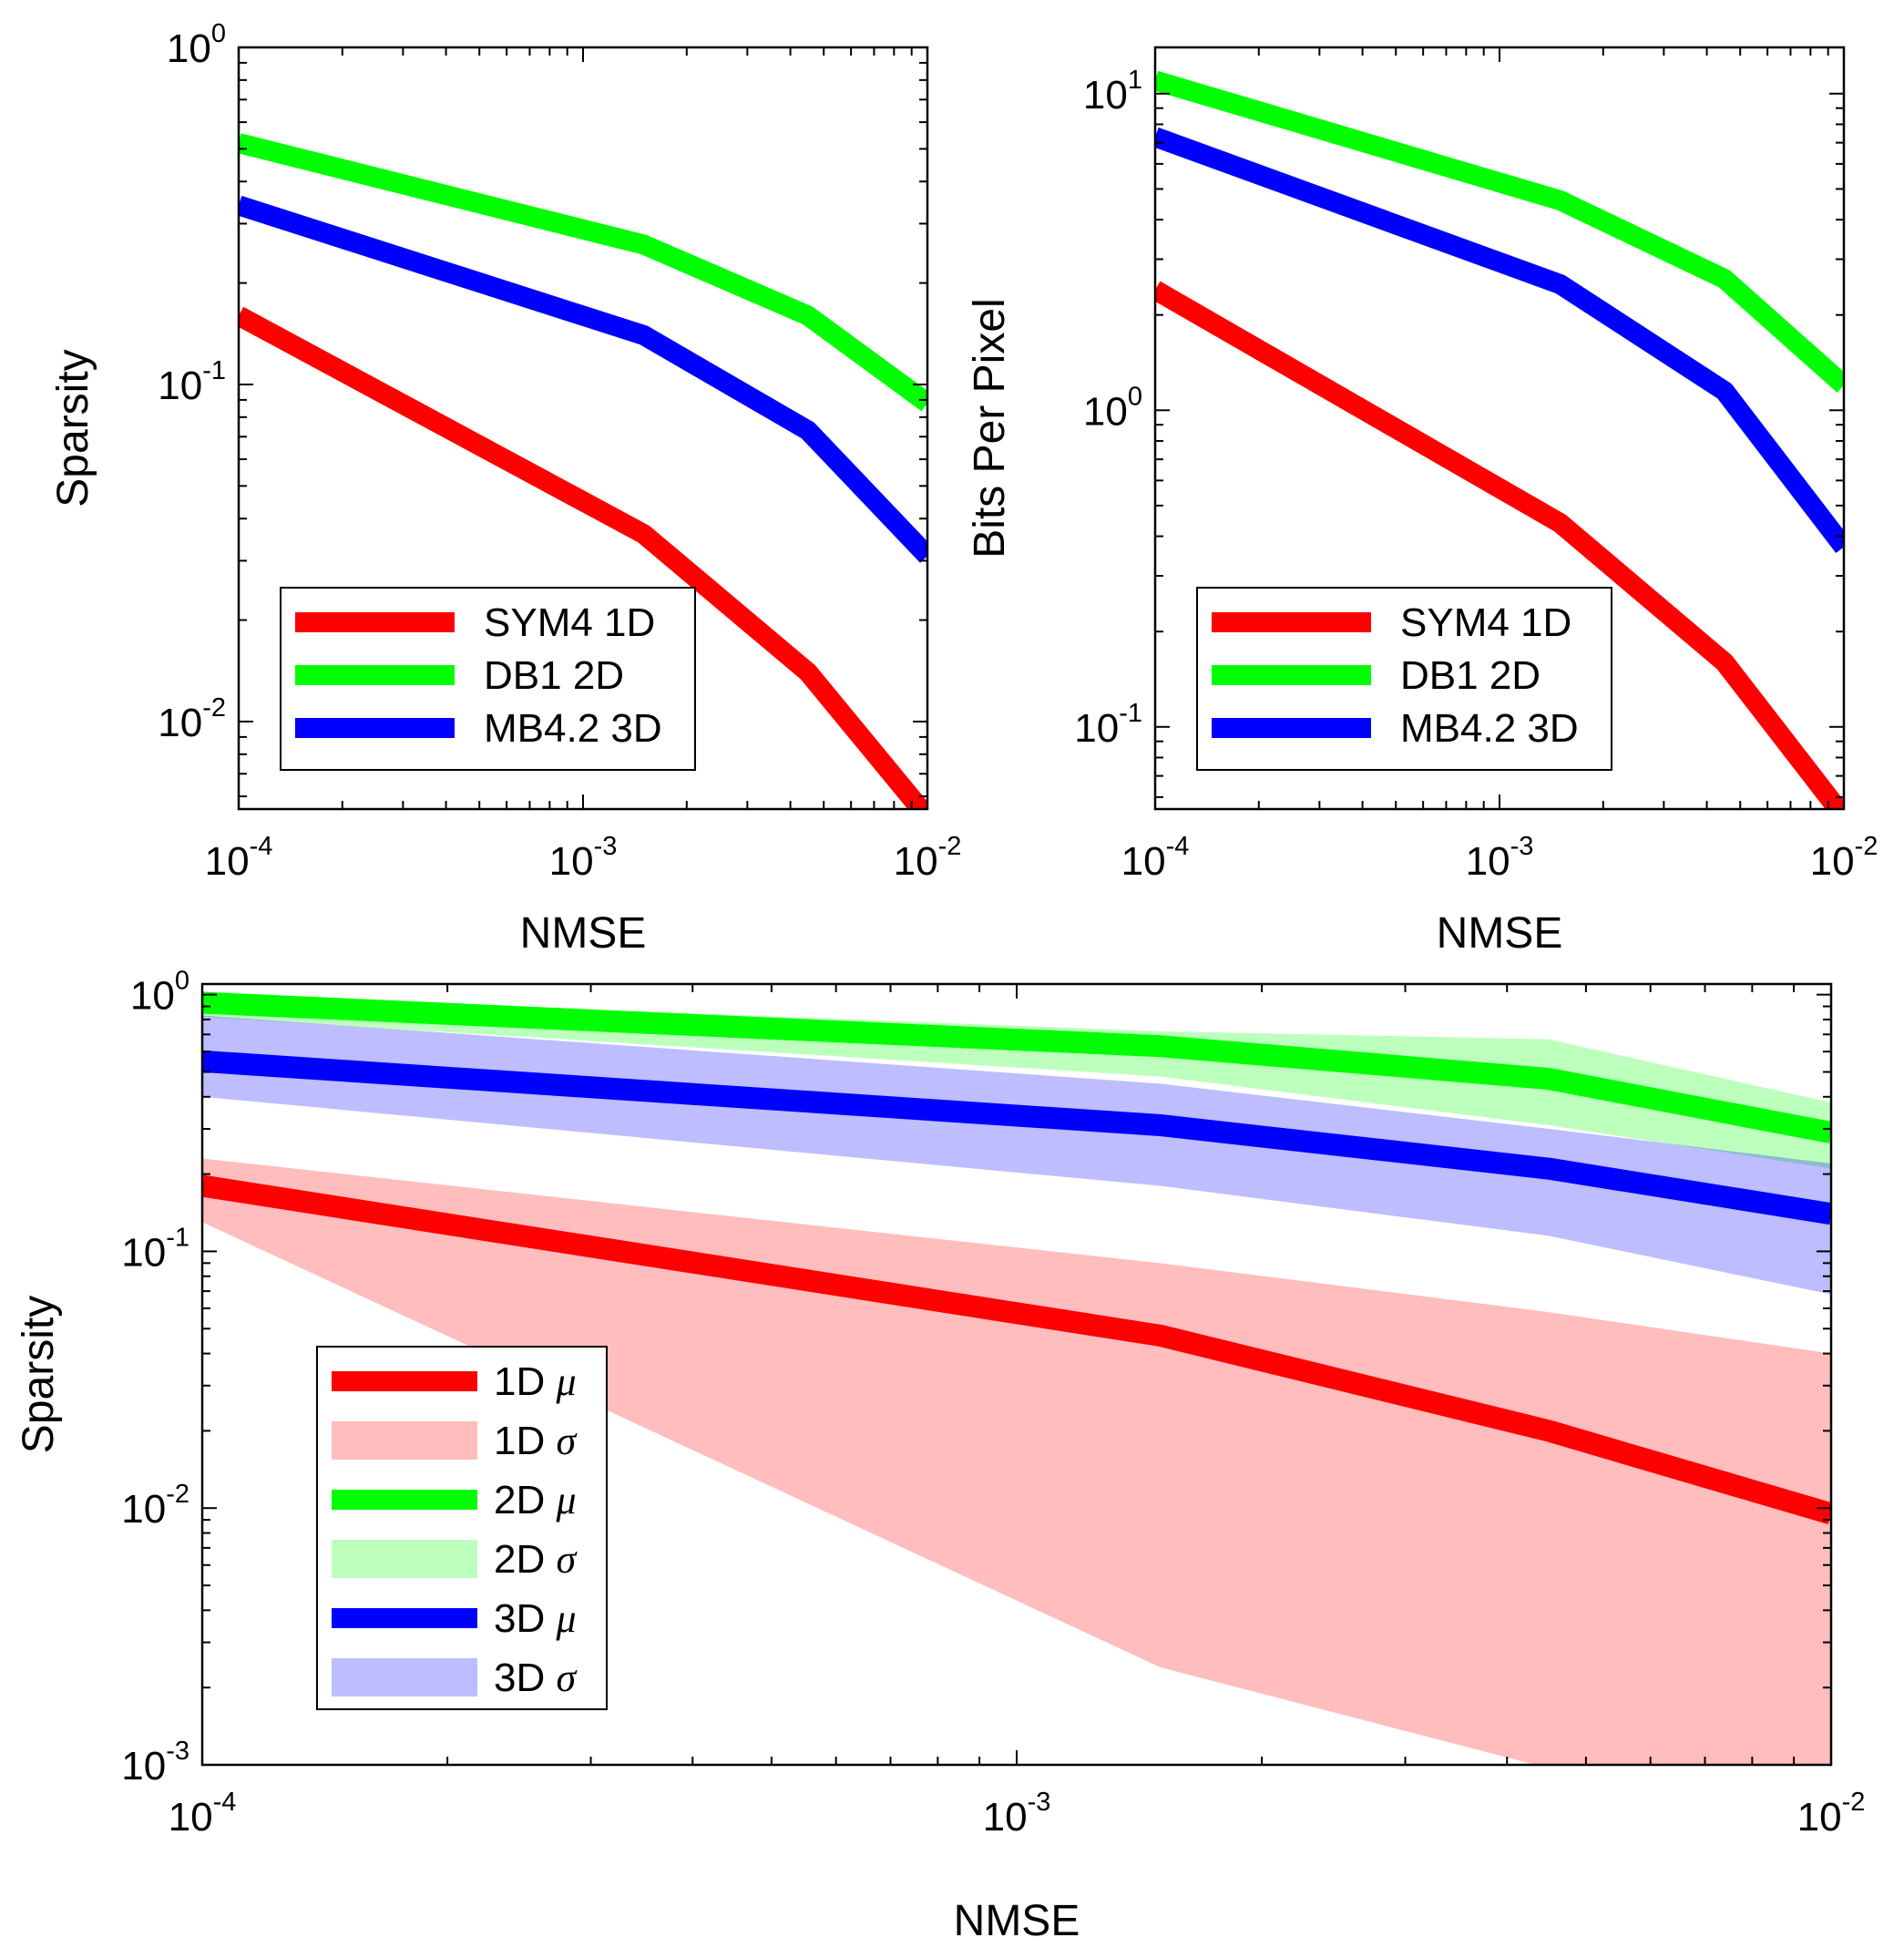 This screenshot has width=1904, height=1958. I want to click on legend-label: 1D μ, so click(535, 1381).